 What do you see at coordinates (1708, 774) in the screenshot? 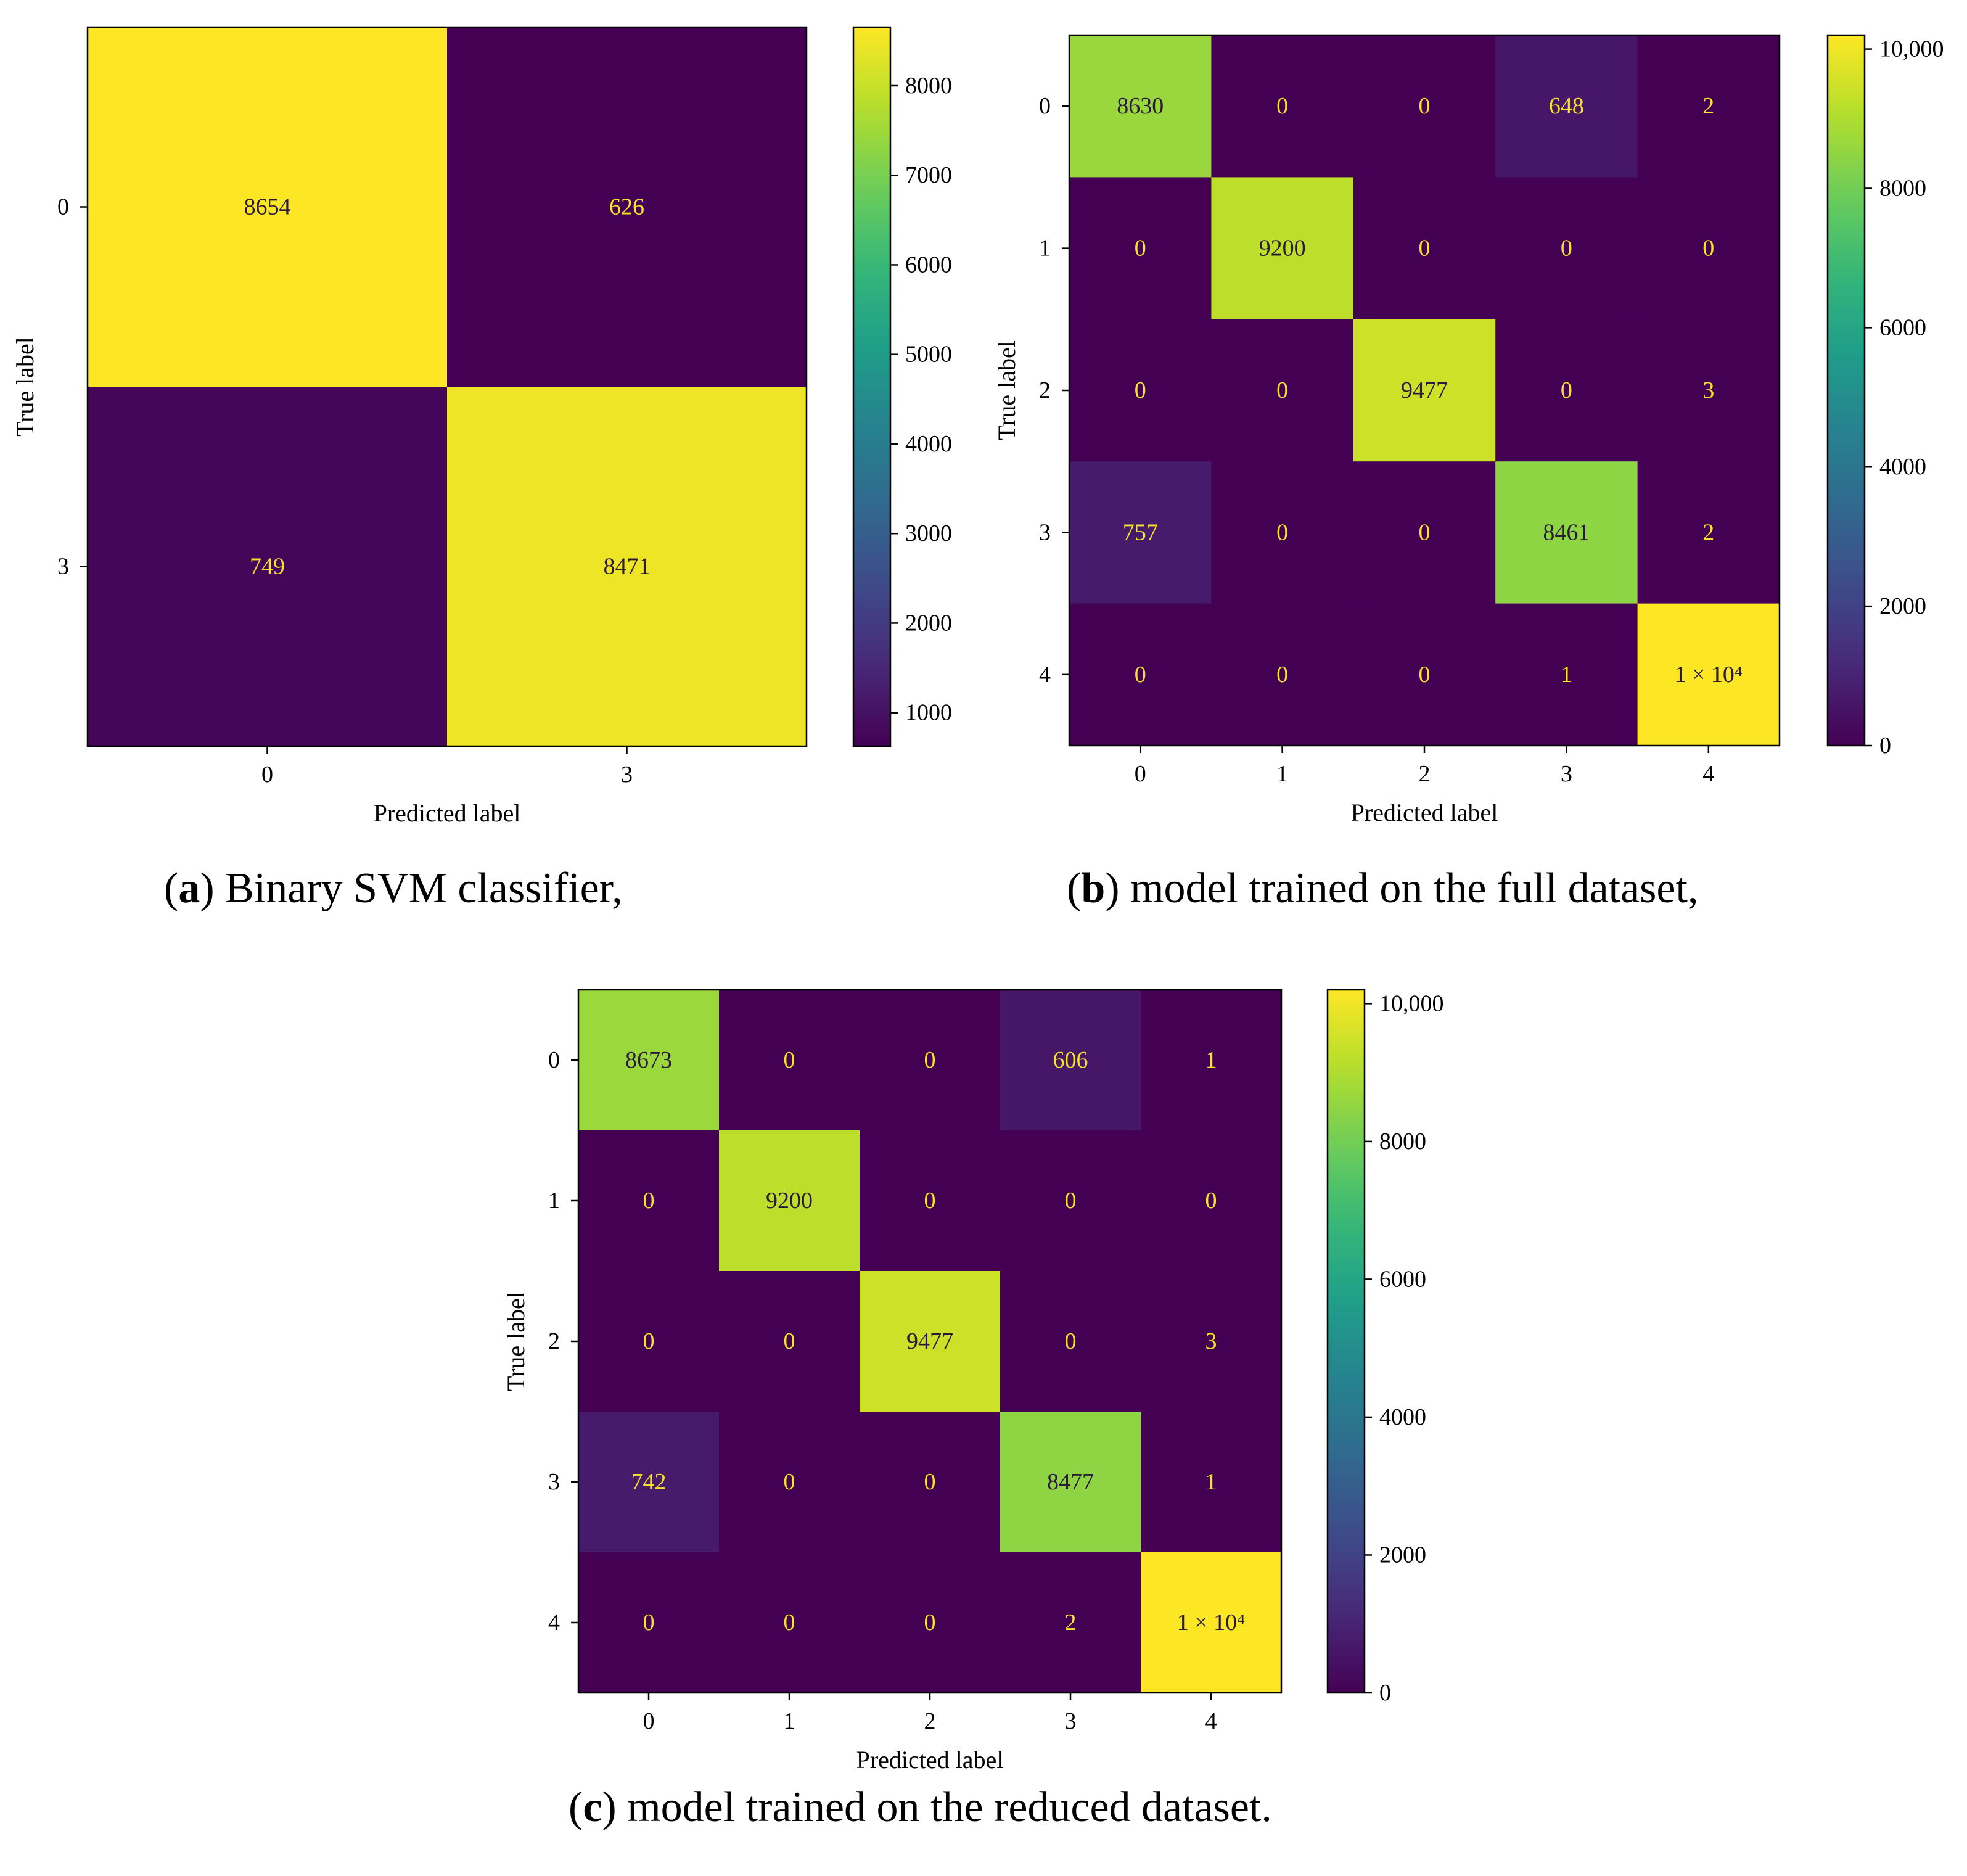
I see `x-tick-label: 4` at bounding box center [1708, 774].